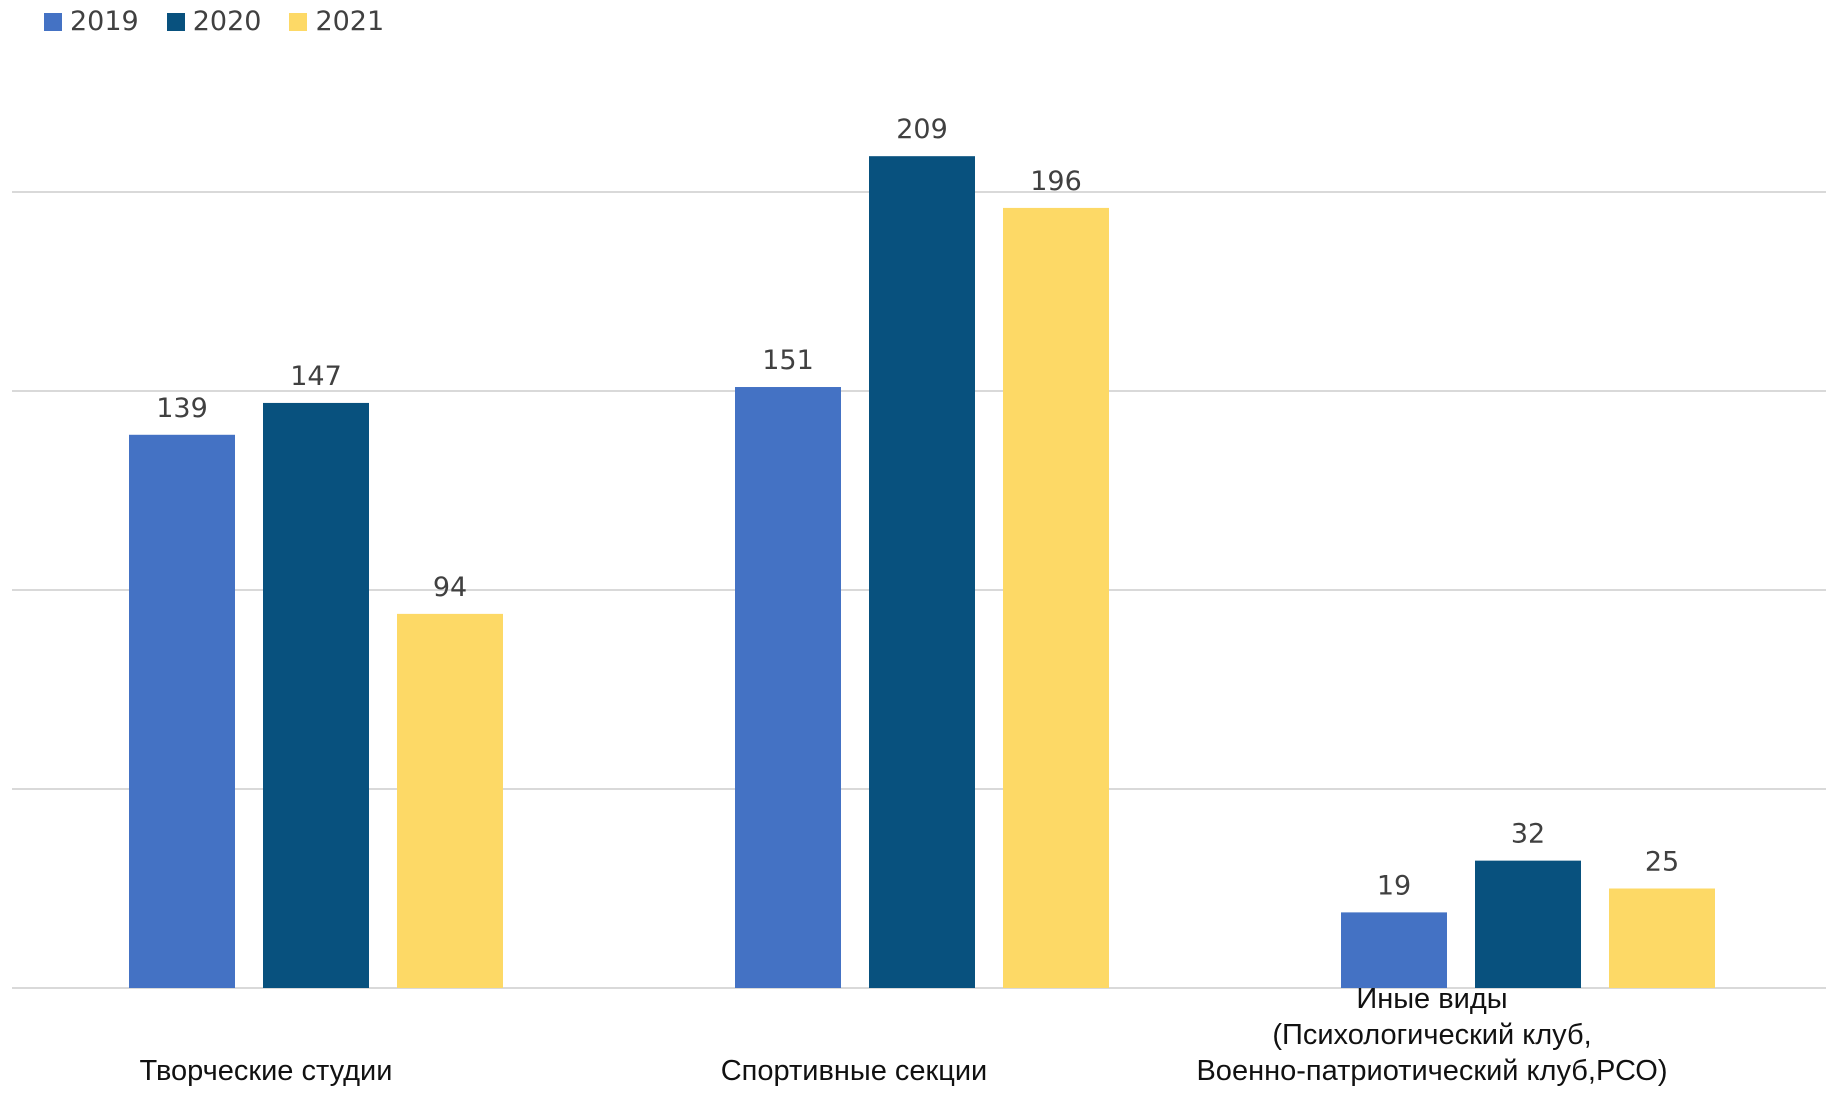 This screenshot has width=1826, height=1106. I want to click on legend-label-2020: 2020, so click(227, 21).